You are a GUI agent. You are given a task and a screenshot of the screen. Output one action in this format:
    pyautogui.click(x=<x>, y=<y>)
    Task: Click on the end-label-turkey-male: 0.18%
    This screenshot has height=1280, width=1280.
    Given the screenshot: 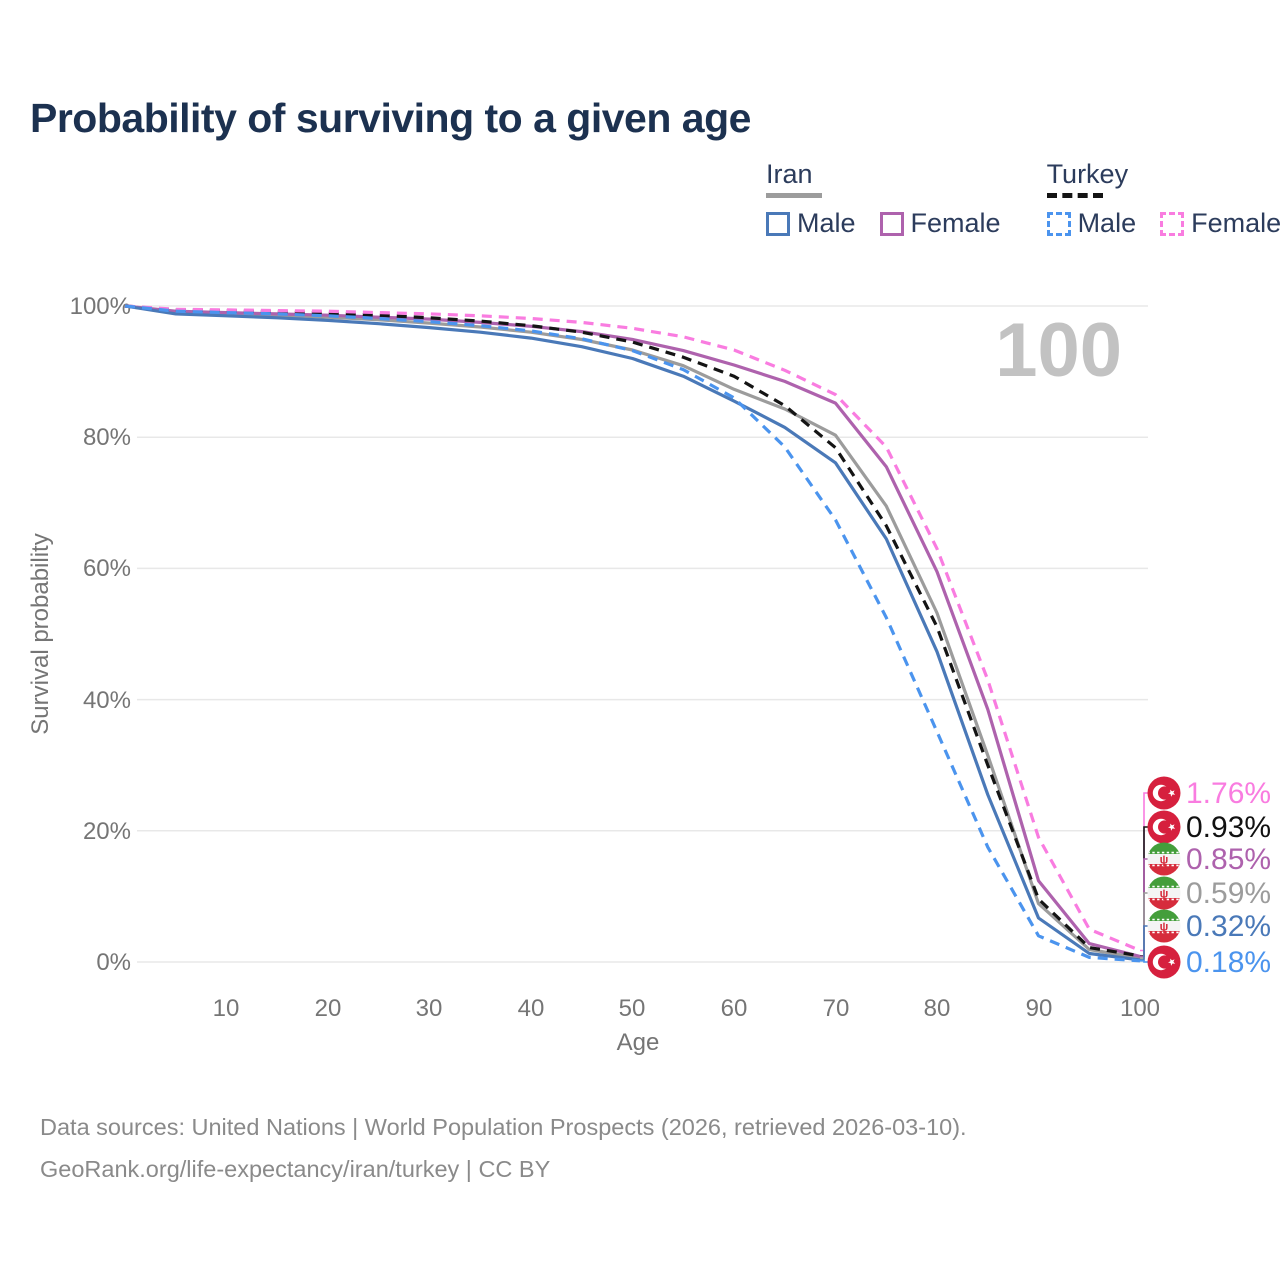 What is the action you would take?
    pyautogui.click(x=1209, y=962)
    